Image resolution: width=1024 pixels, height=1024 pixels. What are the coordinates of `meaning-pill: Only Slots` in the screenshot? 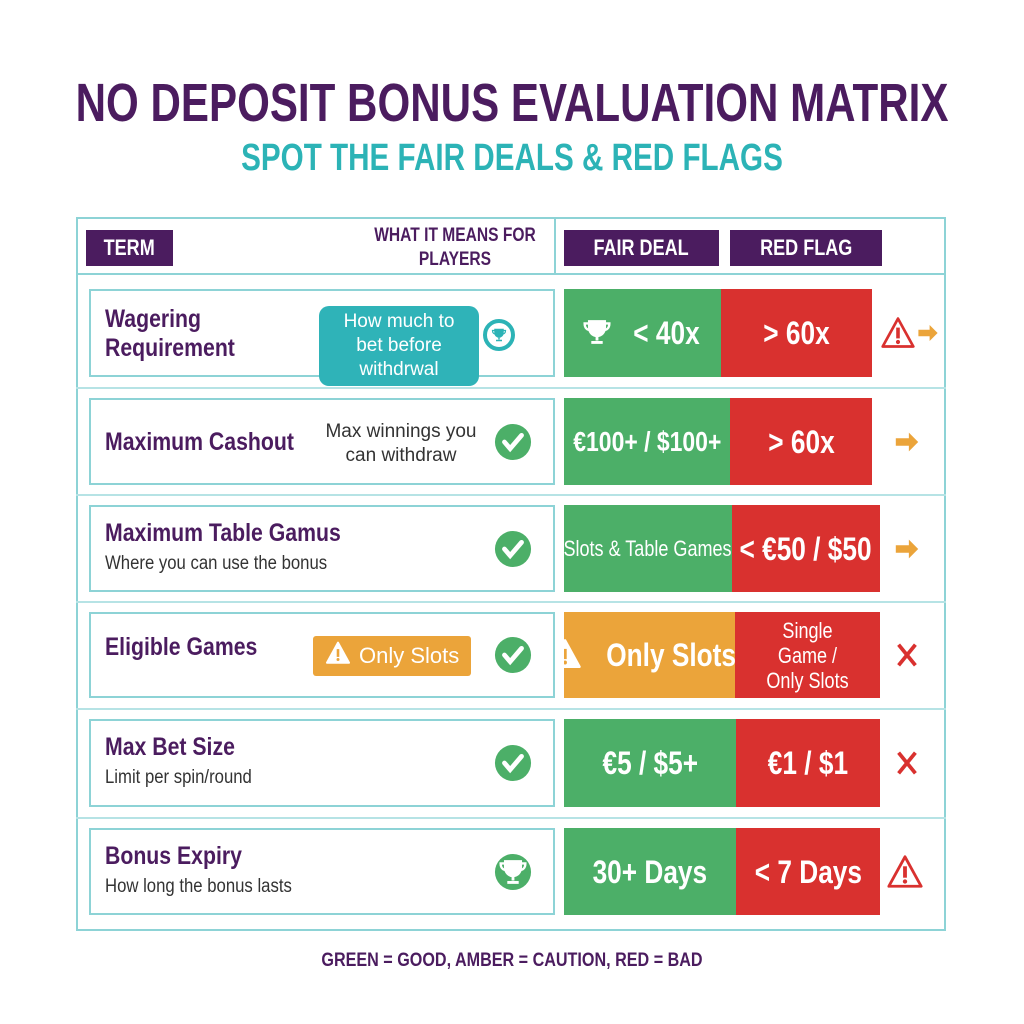 It's located at (392, 656).